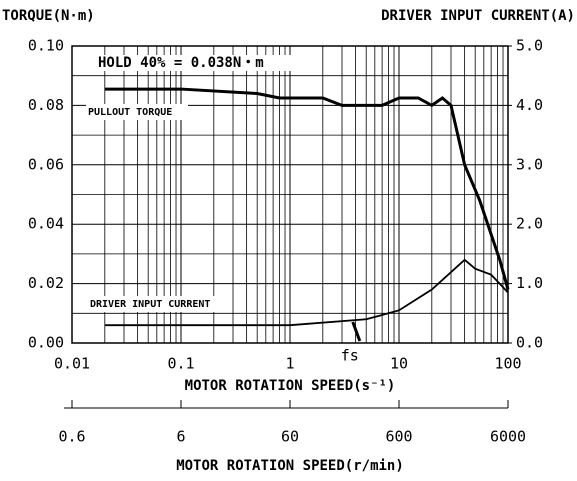 The width and height of the screenshot is (577, 481). Describe the element at coordinates (290, 466) in the screenshot. I see `x2-axis-label: MOTOR ROTATION SPEED(r/min)` at that location.